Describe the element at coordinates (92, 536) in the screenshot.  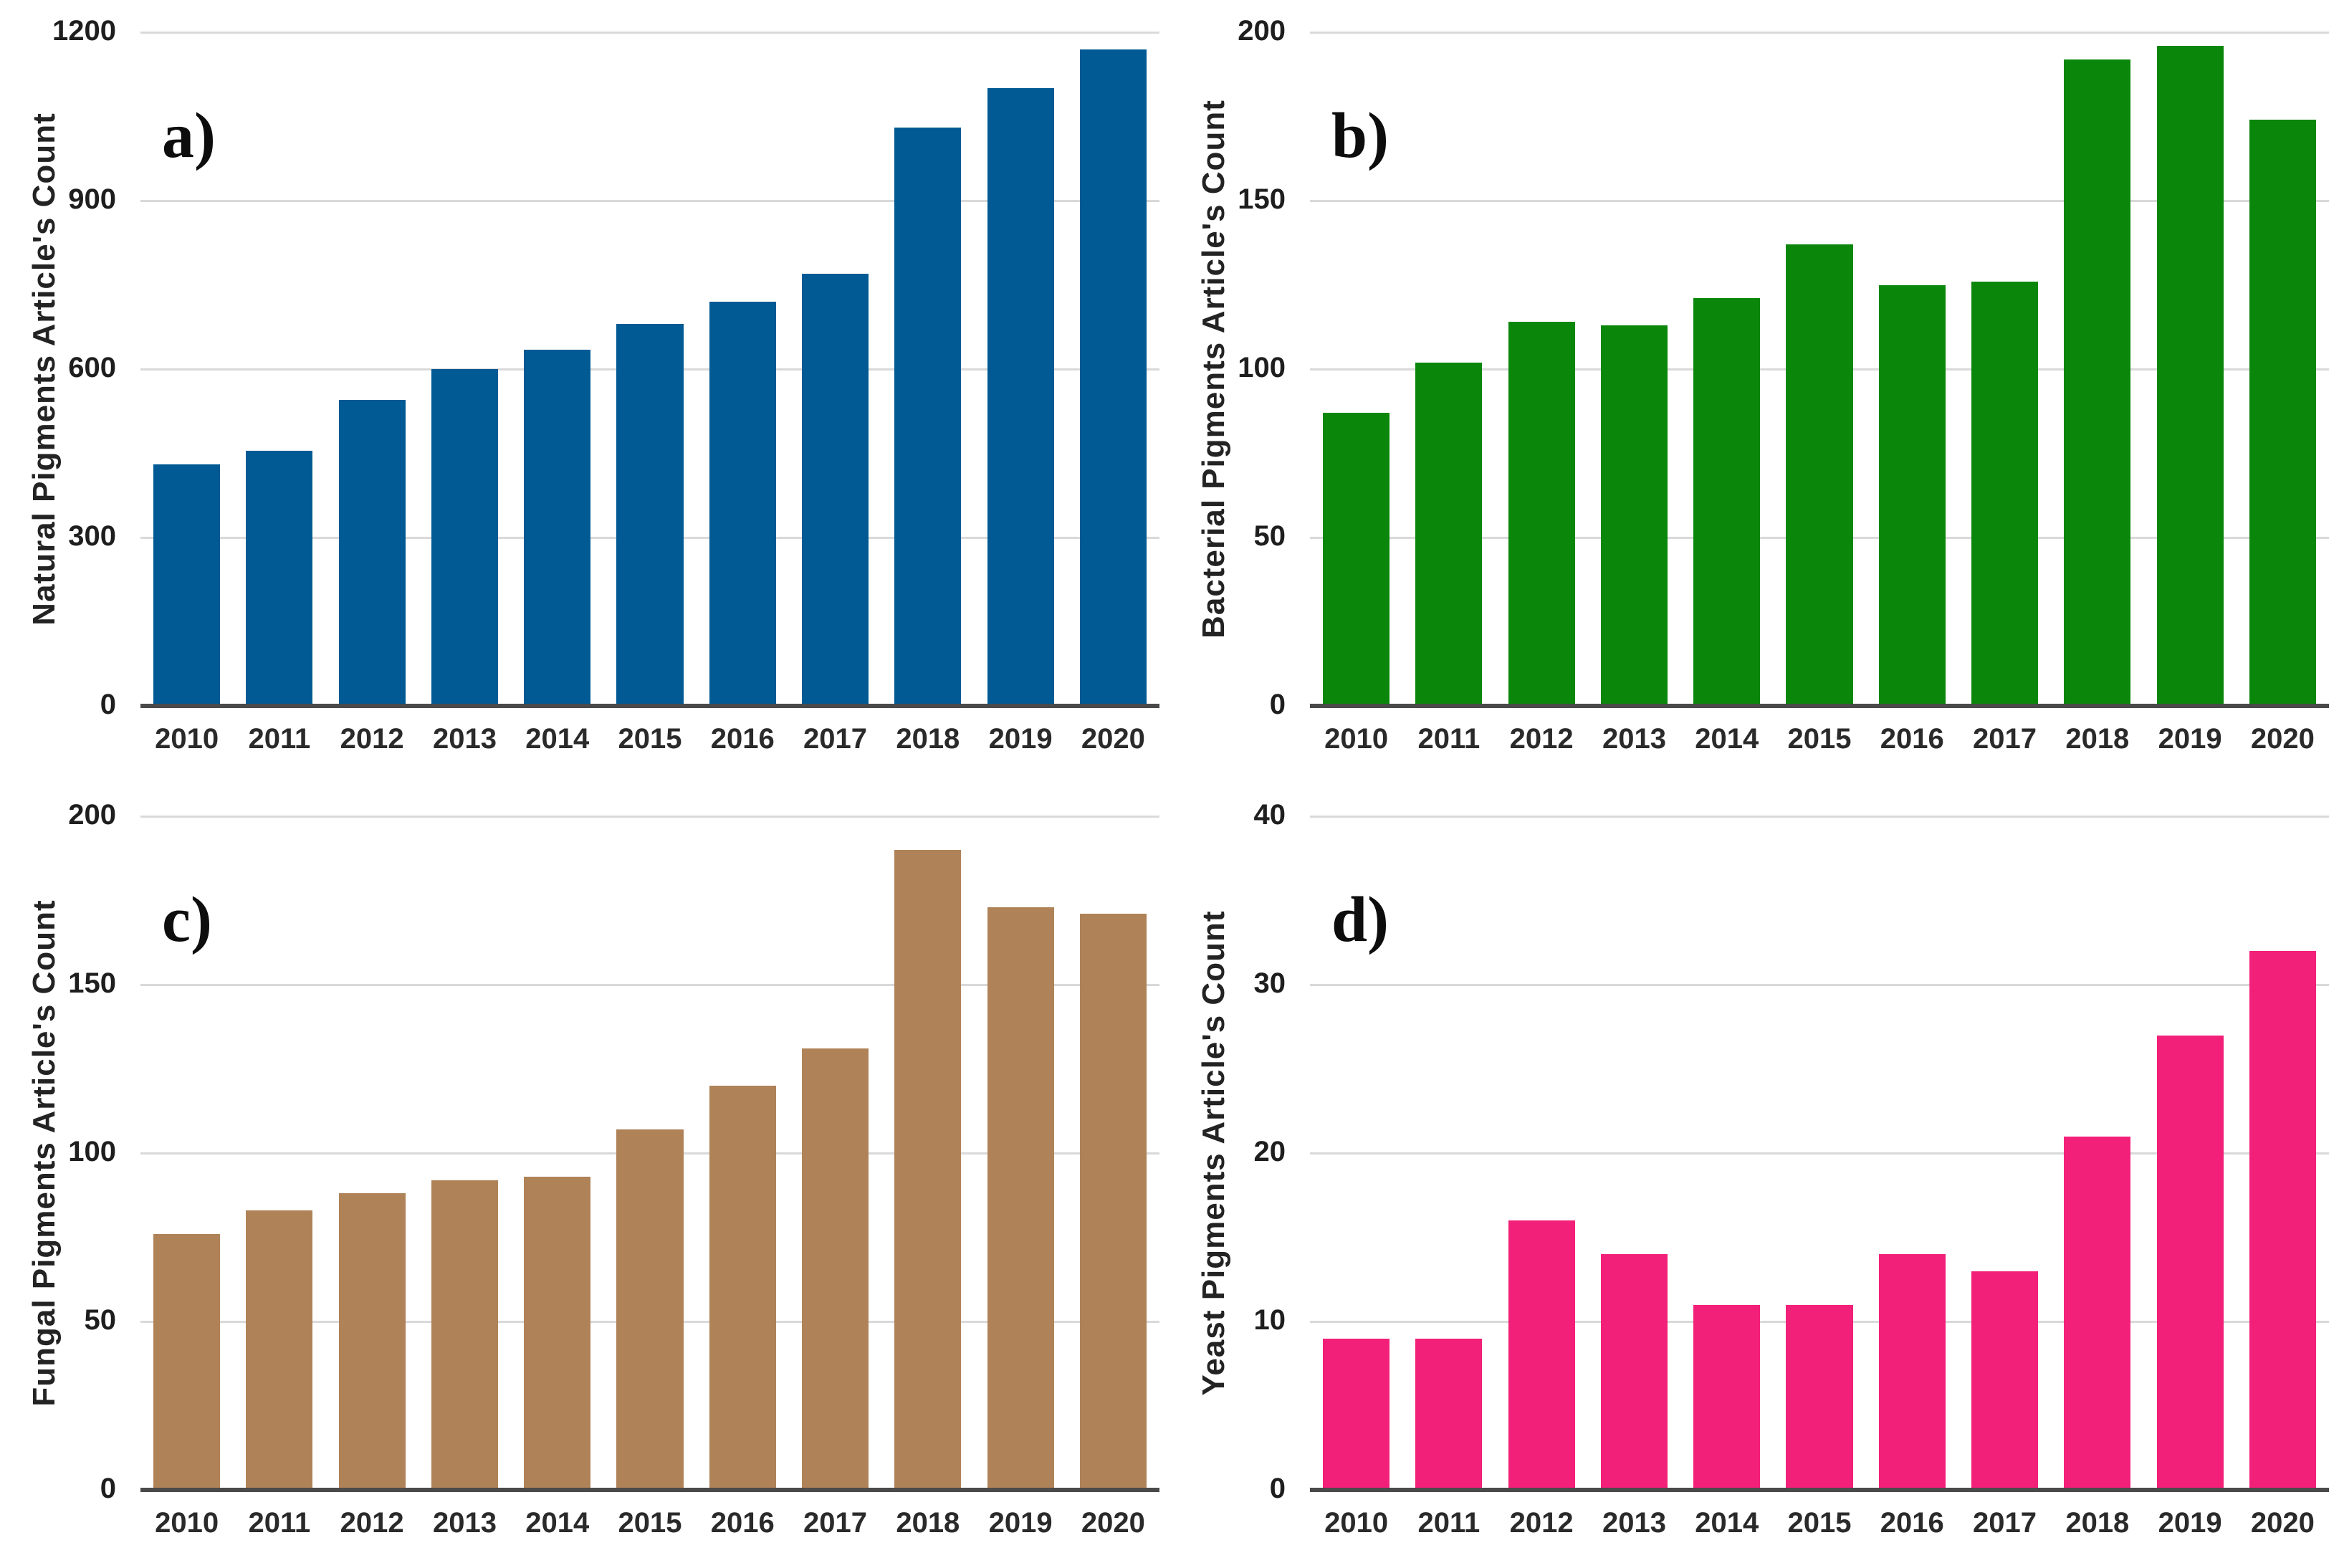
I see `y-tick-label: 300` at that location.